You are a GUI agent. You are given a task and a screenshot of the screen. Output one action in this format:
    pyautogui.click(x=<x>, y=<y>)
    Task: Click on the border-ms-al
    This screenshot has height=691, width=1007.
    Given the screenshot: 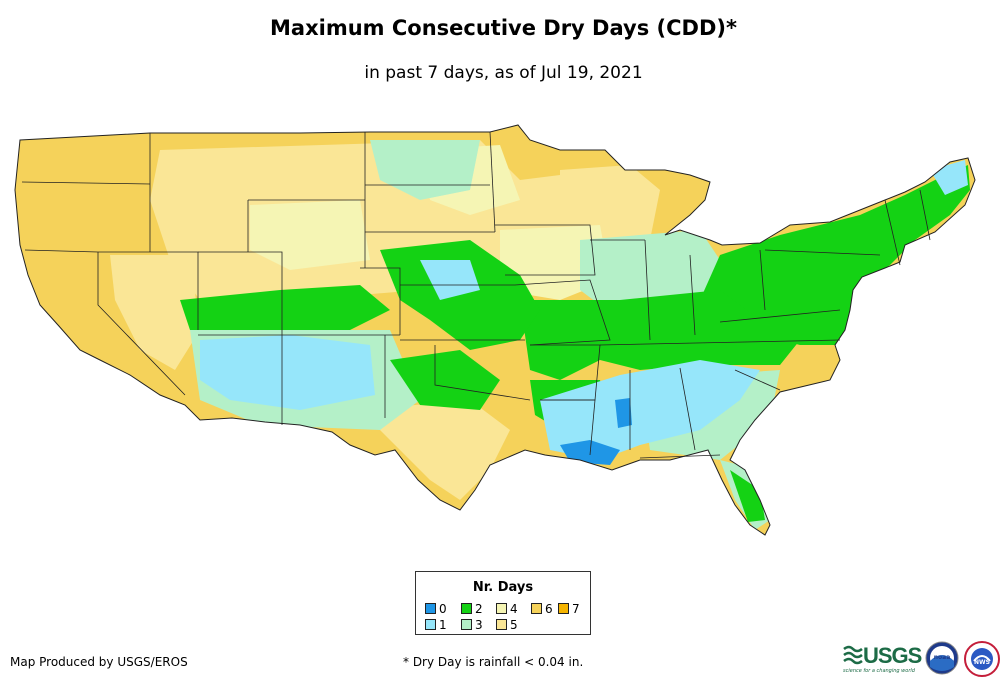 What is the action you would take?
    pyautogui.click(x=662, y=409)
    